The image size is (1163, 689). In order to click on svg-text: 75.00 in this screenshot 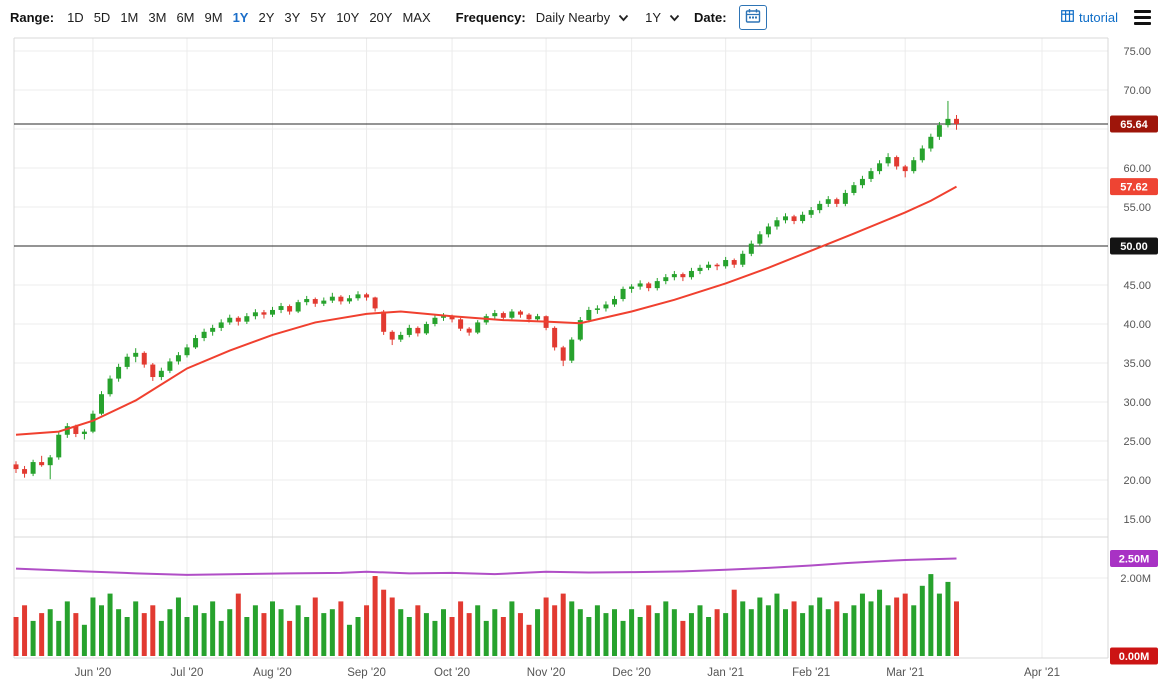, I will do `click(1137, 52)`.